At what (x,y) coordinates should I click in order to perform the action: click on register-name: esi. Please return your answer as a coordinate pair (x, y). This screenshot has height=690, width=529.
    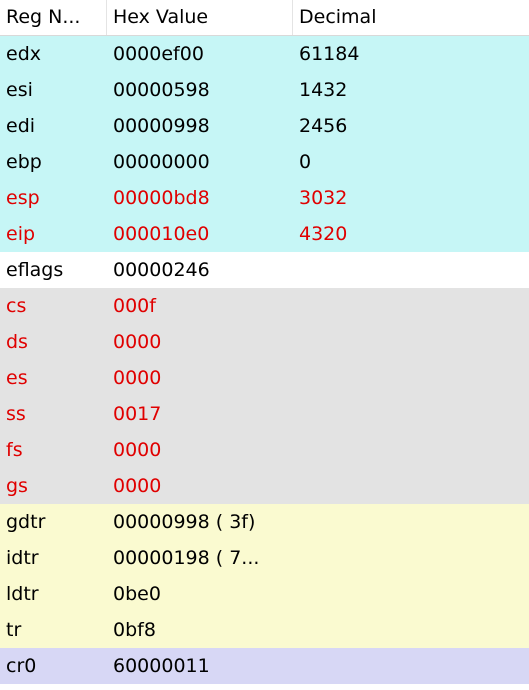
    Looking at the image, I should click on (19, 90).